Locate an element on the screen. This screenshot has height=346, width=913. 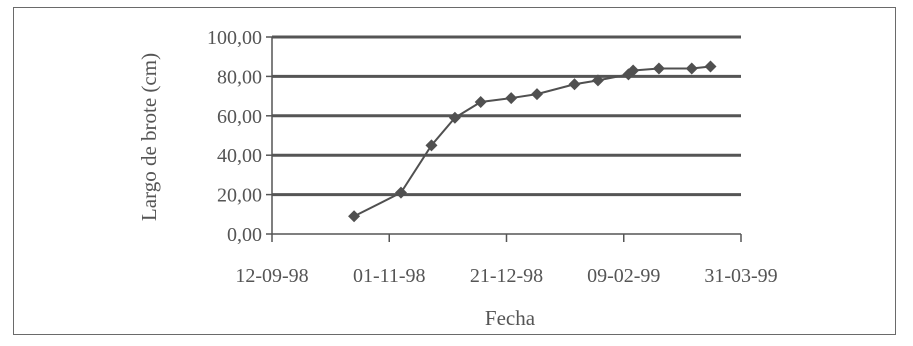
y-tick-label: 80,00 is located at coordinates (239, 77).